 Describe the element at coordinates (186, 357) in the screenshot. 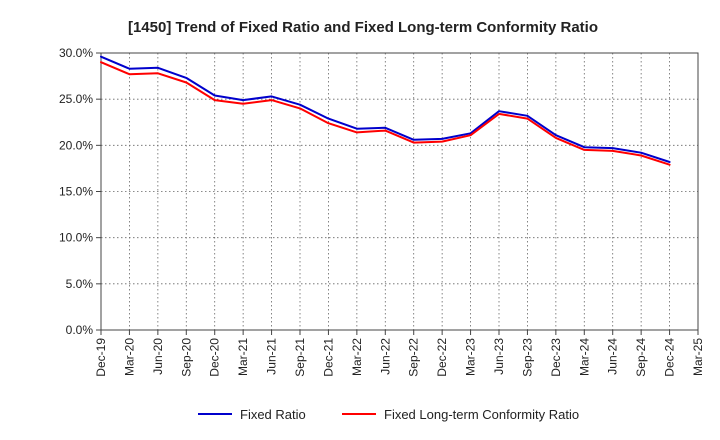

I see `x-tick-label: Sep-20` at that location.